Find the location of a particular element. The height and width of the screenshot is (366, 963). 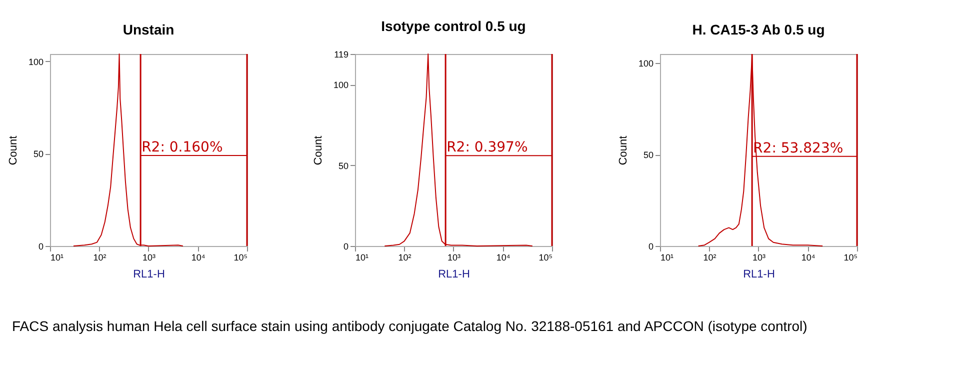

text: FACS analysis human Hela cell surface stain using antibody conjugate Catalog No. 32188-05161 and APCCON (isotype control) is located at coordinates (410, 326).